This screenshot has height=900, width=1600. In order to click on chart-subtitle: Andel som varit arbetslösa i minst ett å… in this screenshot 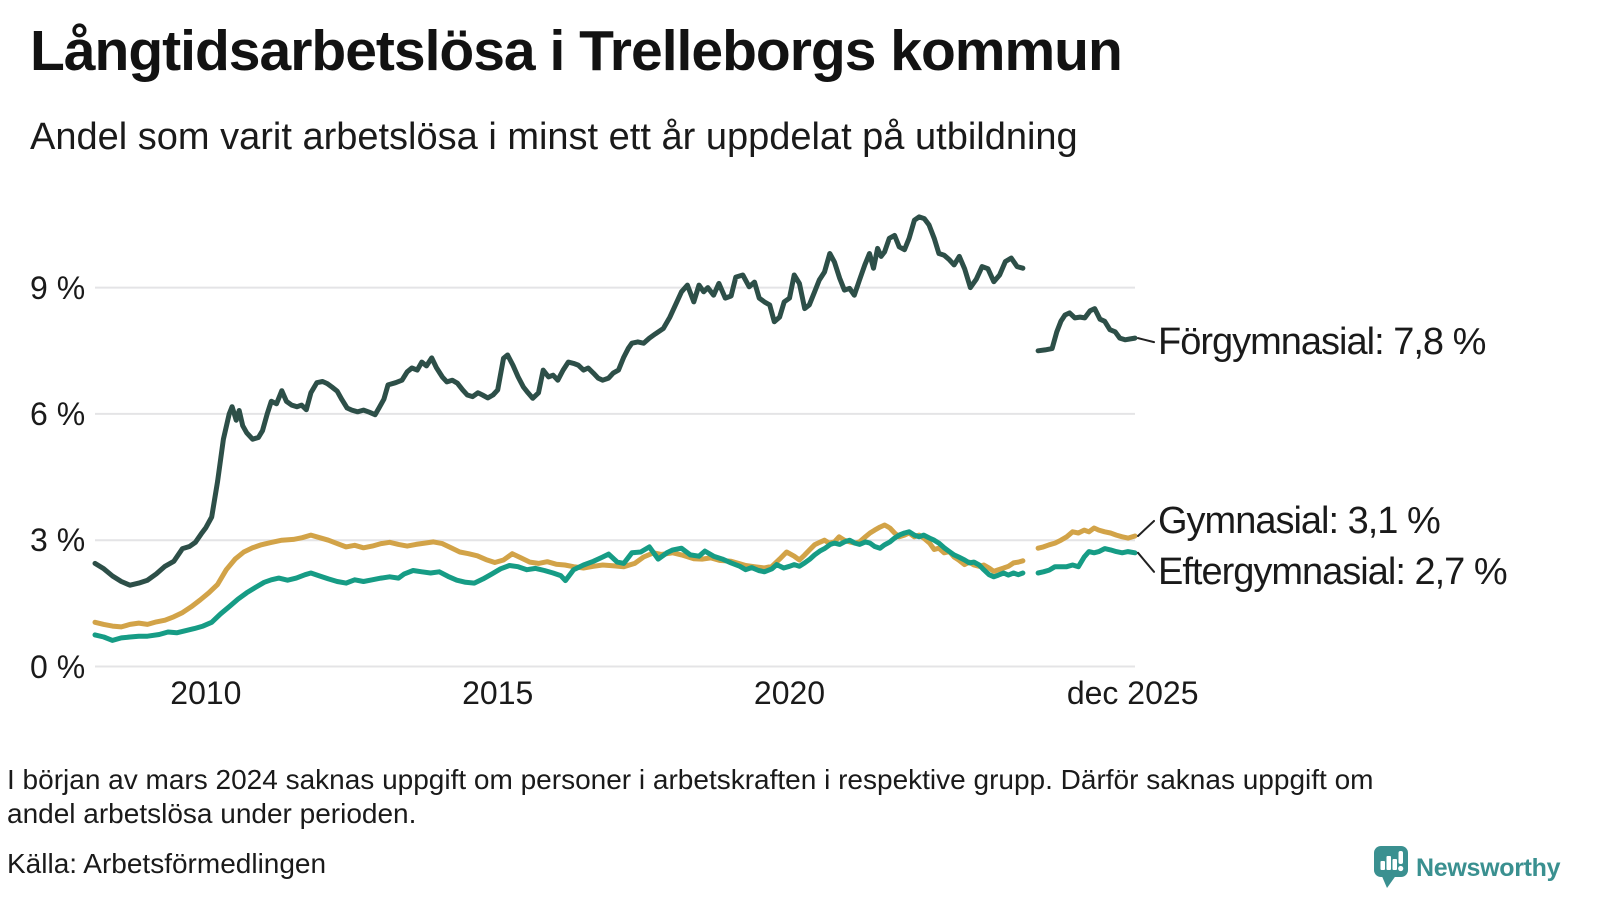, I will do `click(554, 137)`.